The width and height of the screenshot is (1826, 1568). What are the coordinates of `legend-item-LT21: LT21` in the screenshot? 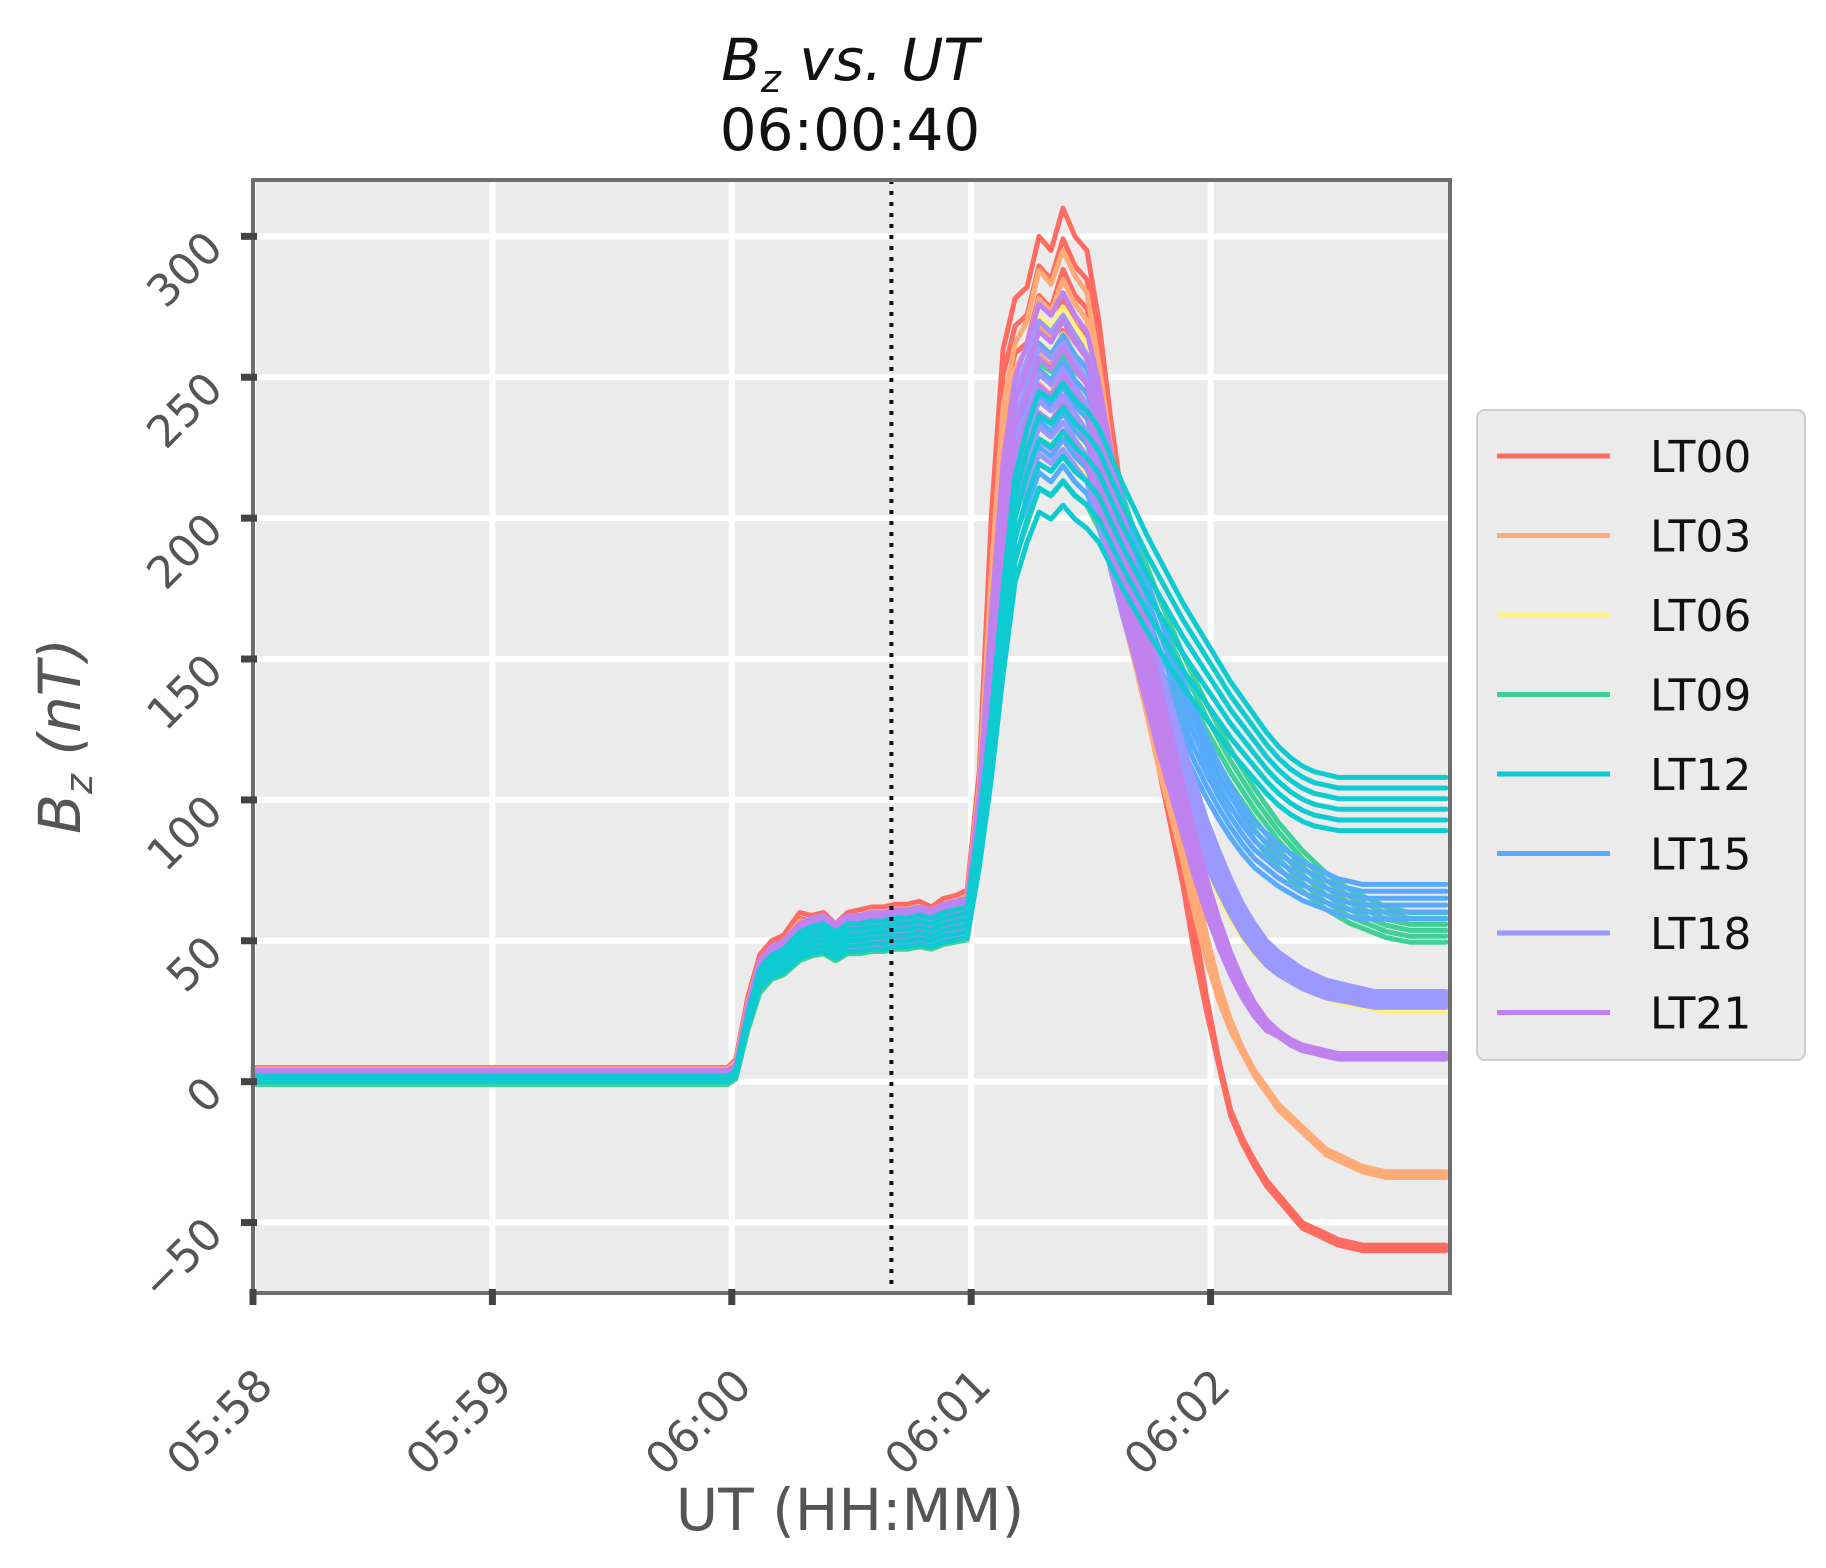 It's located at (1624, 1014).